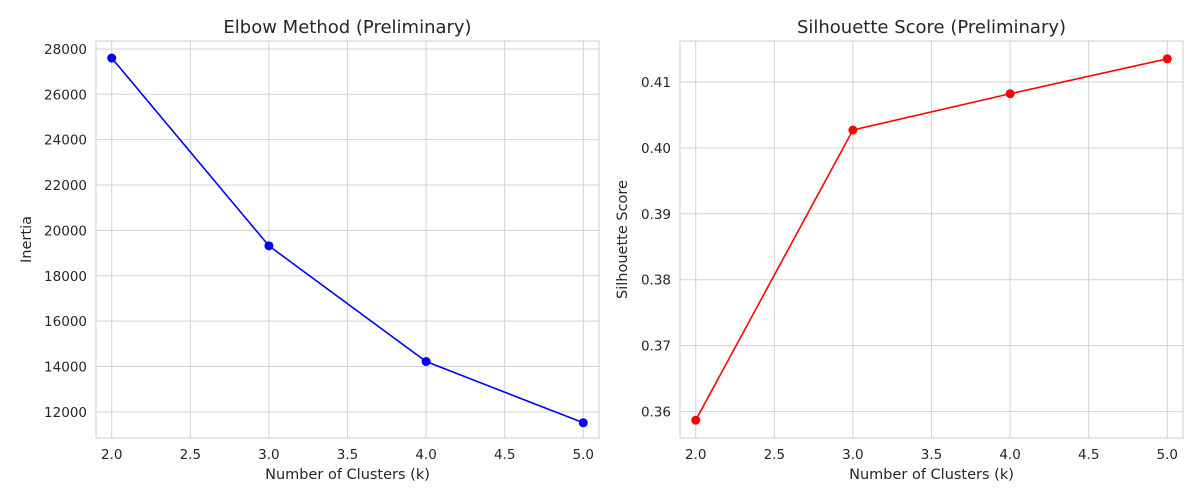 The width and height of the screenshot is (1200, 504). Describe the element at coordinates (65, 50) in the screenshot. I see `elbow-y-tick-label: 28000` at that location.